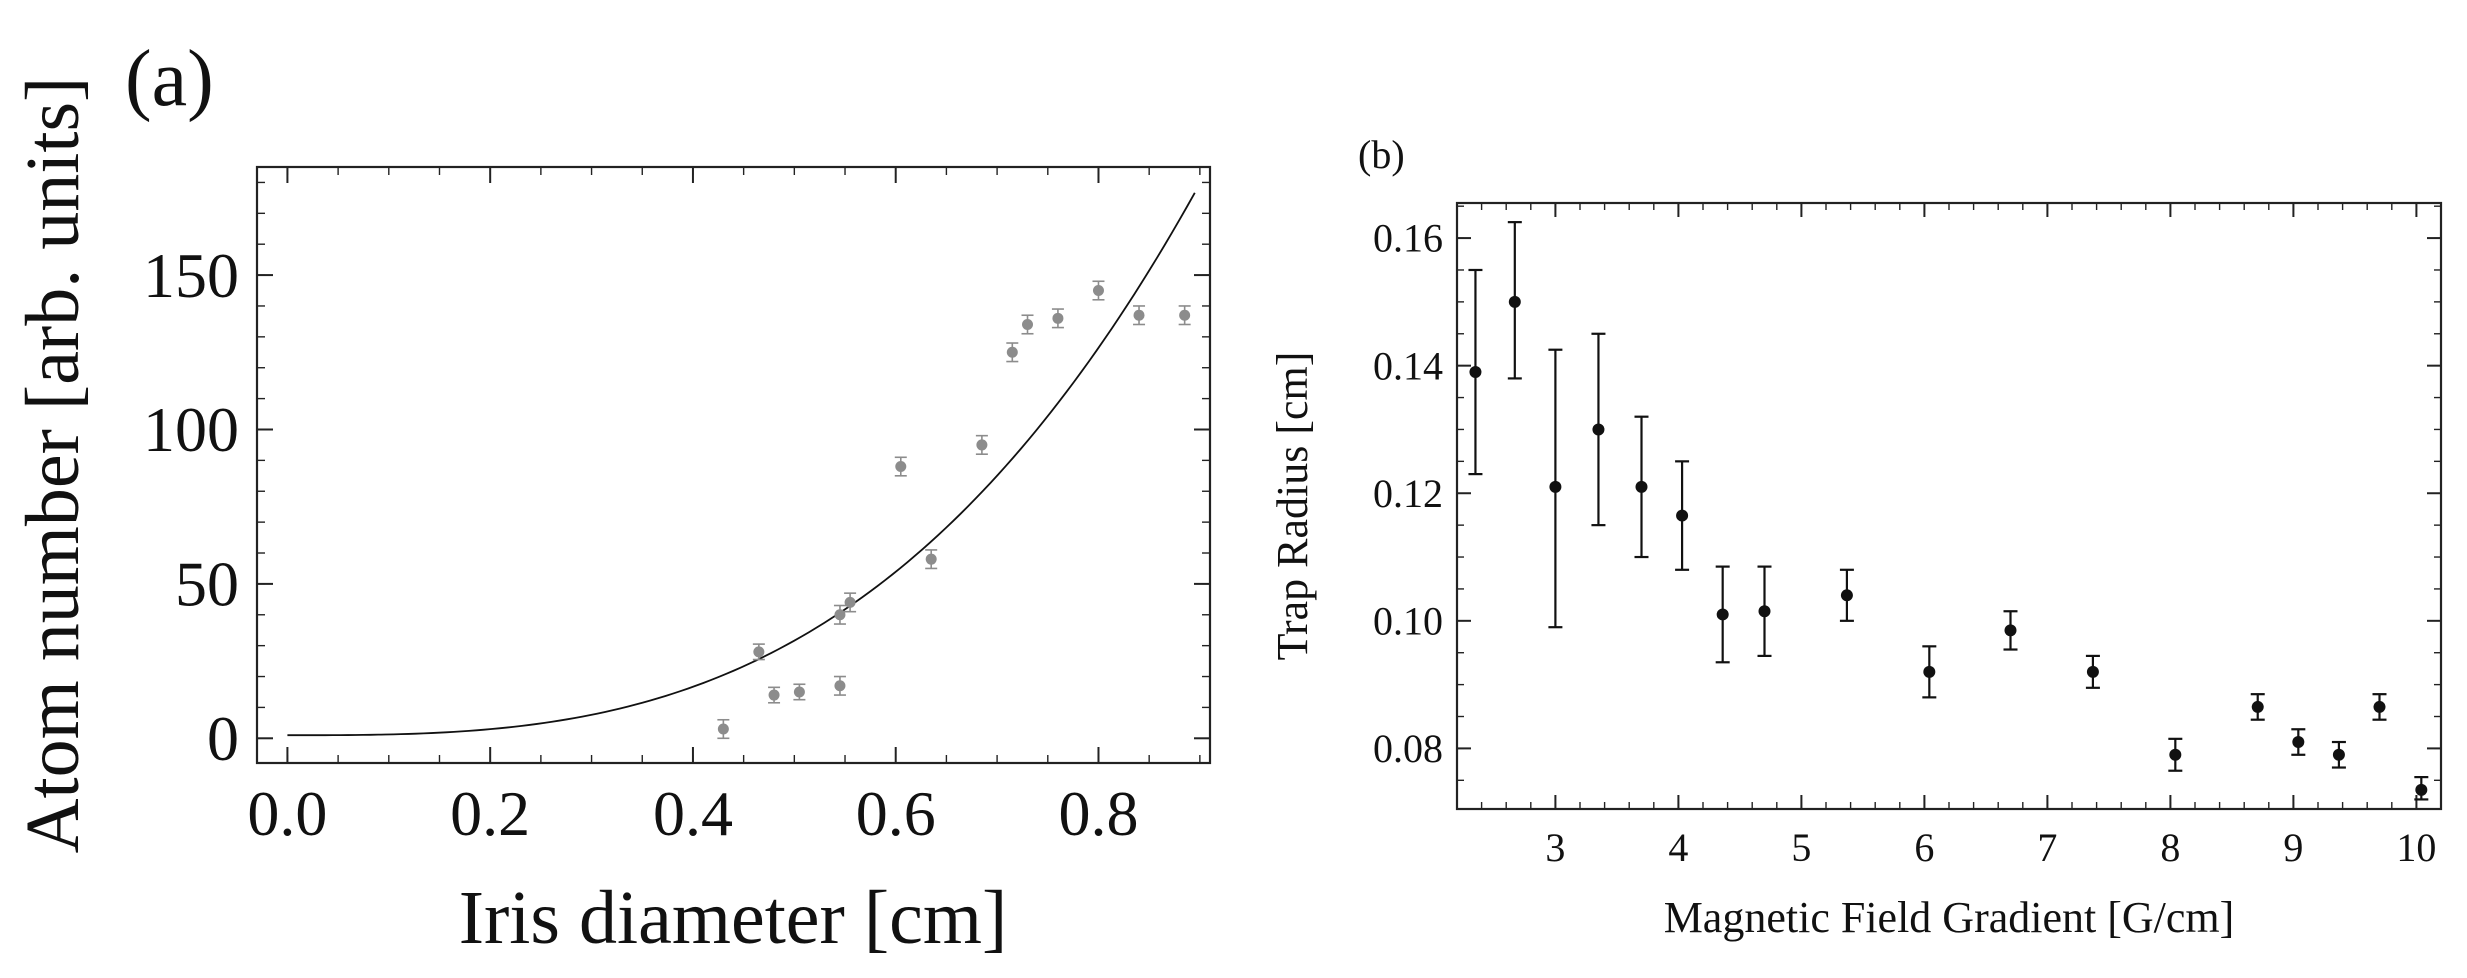 This screenshot has width=2467, height=978. What do you see at coordinates (1408, 620) in the screenshot?
I see `y-tick-label: 0.10` at bounding box center [1408, 620].